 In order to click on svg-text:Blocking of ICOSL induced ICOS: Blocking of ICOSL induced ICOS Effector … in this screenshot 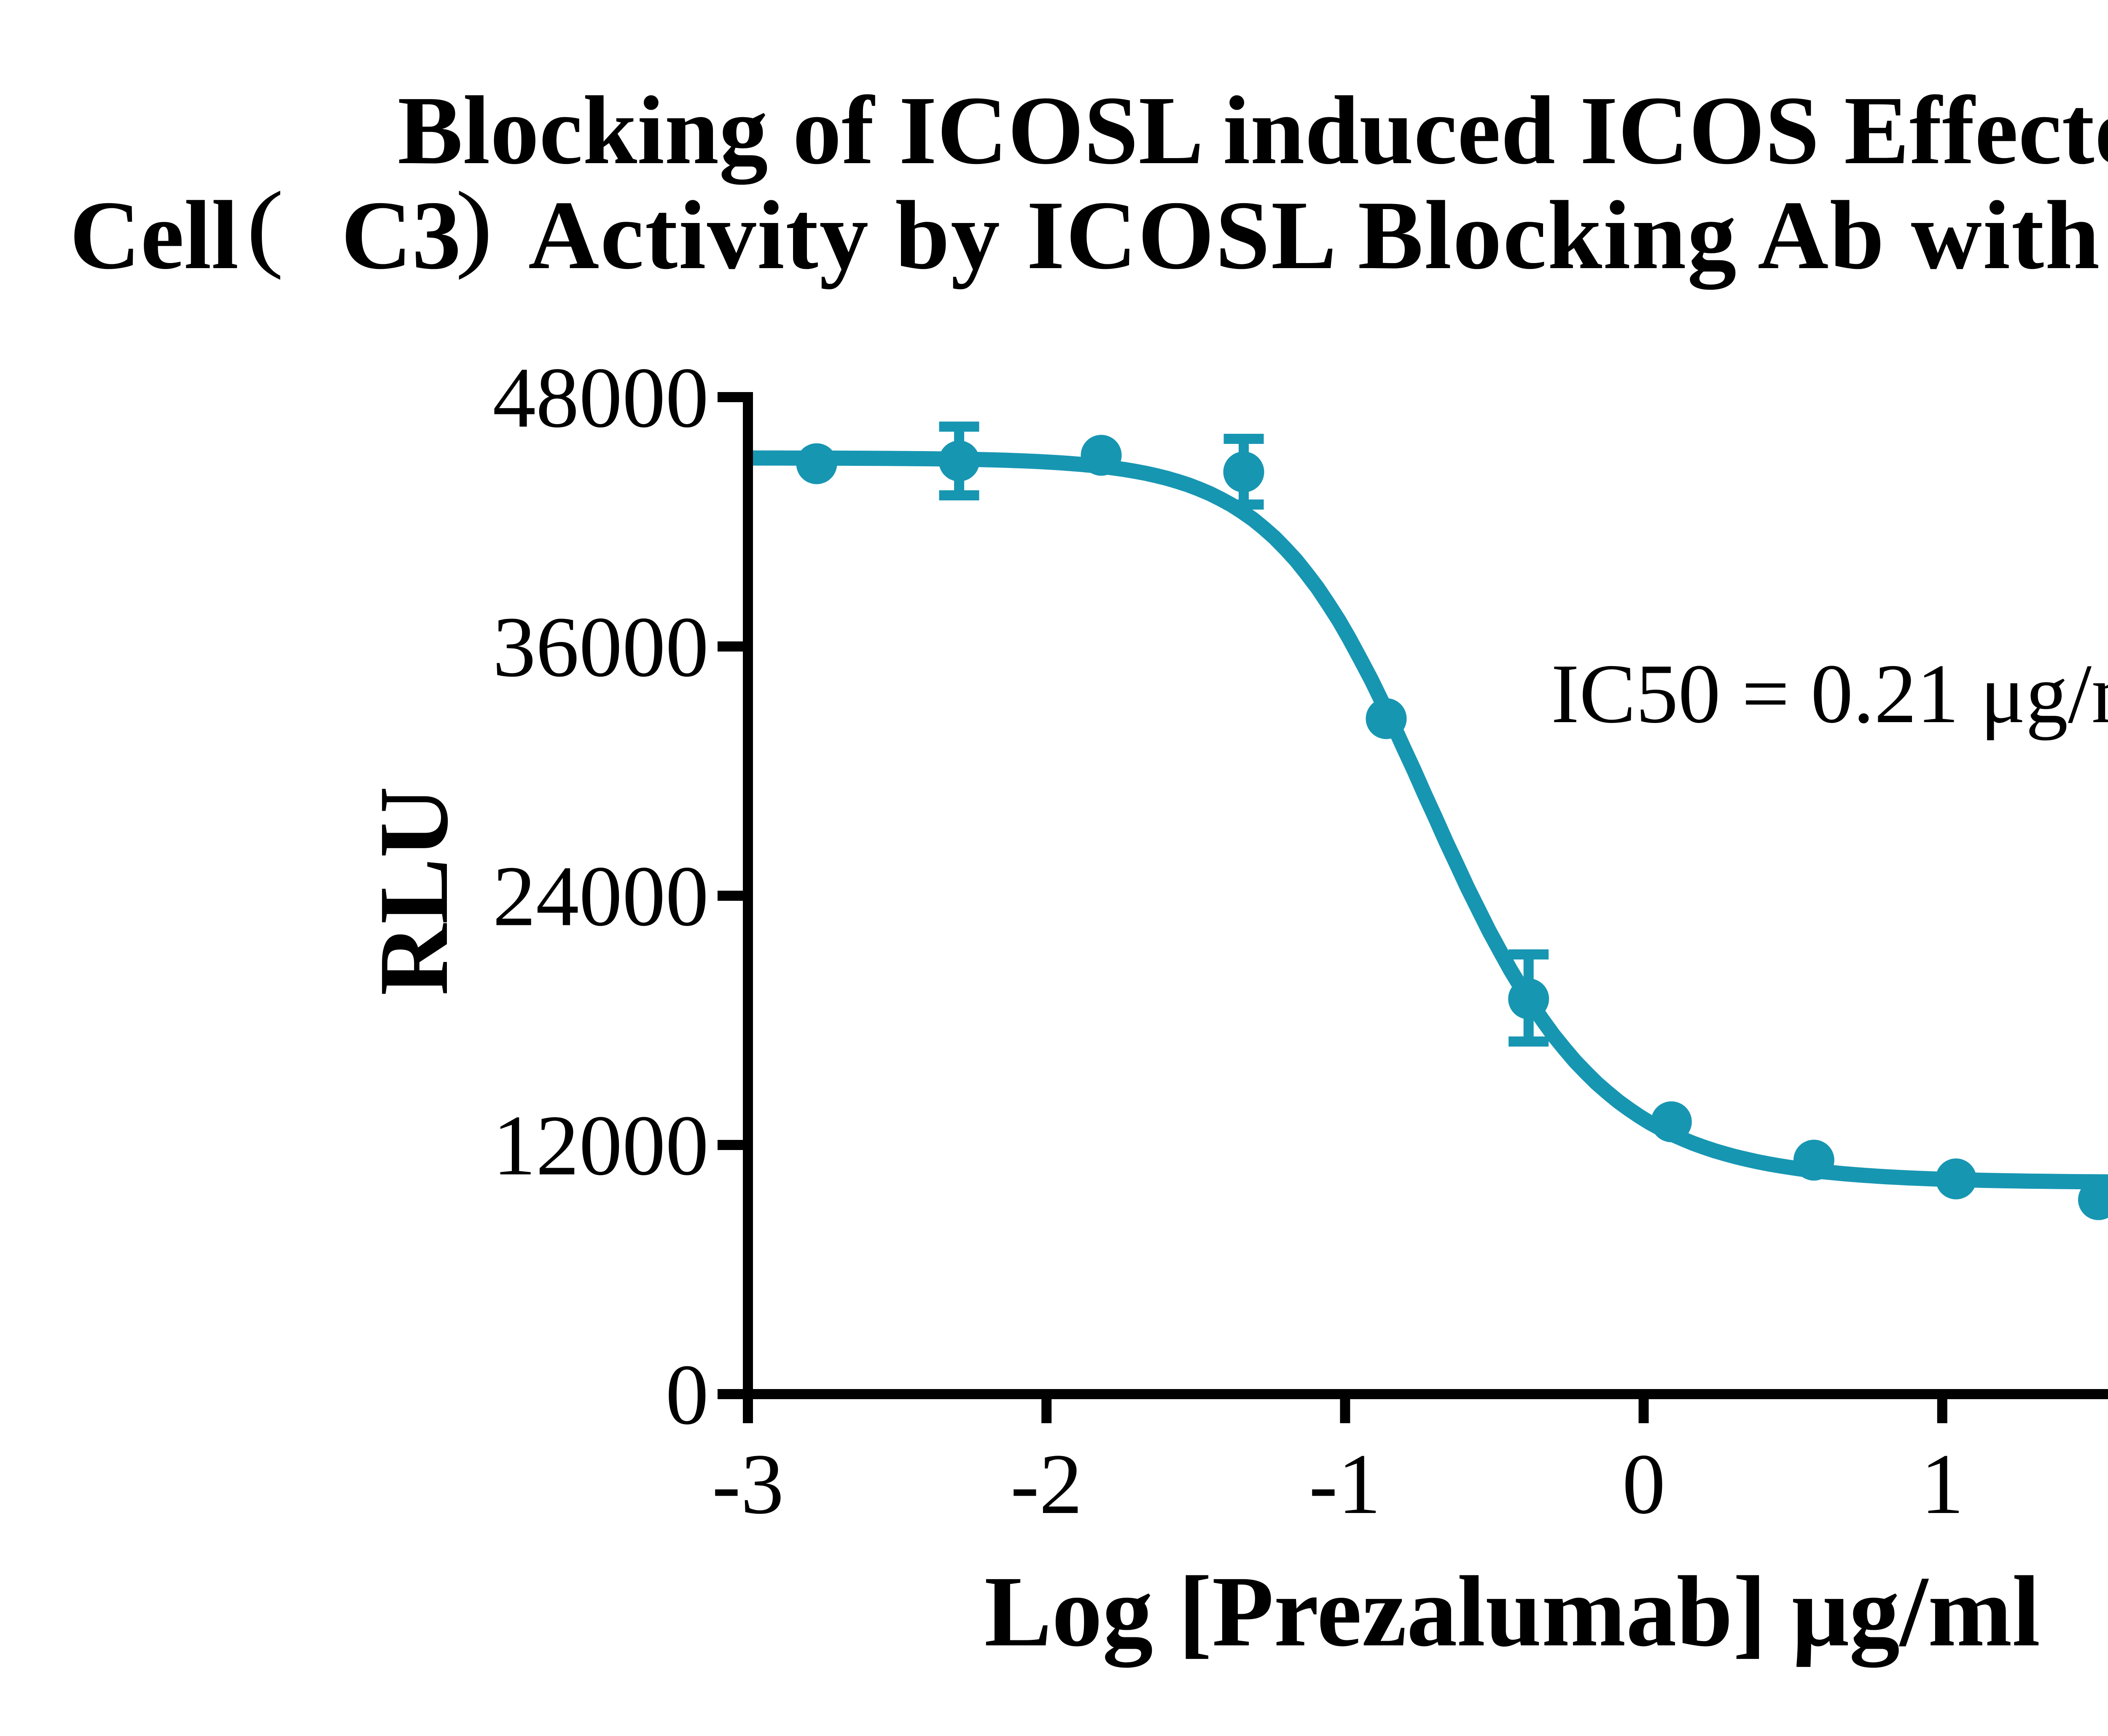, I will do `click(1253, 130)`.